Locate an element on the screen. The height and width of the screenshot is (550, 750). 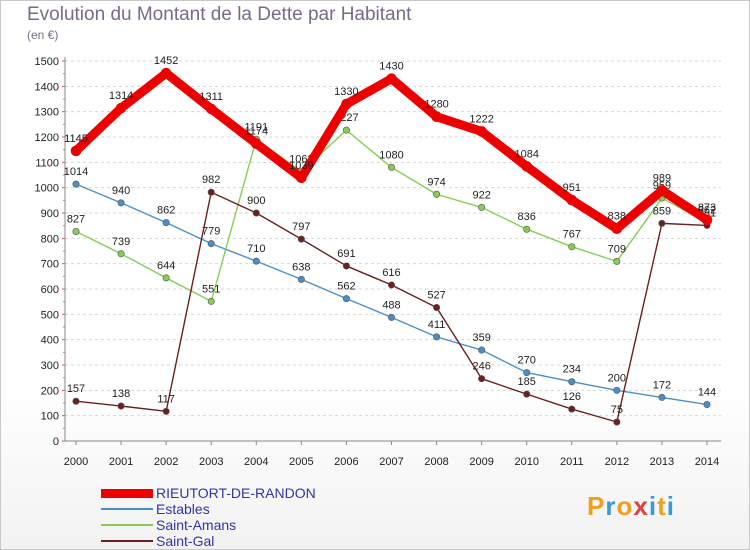
data-label-estables: 710 is located at coordinates (256, 249).